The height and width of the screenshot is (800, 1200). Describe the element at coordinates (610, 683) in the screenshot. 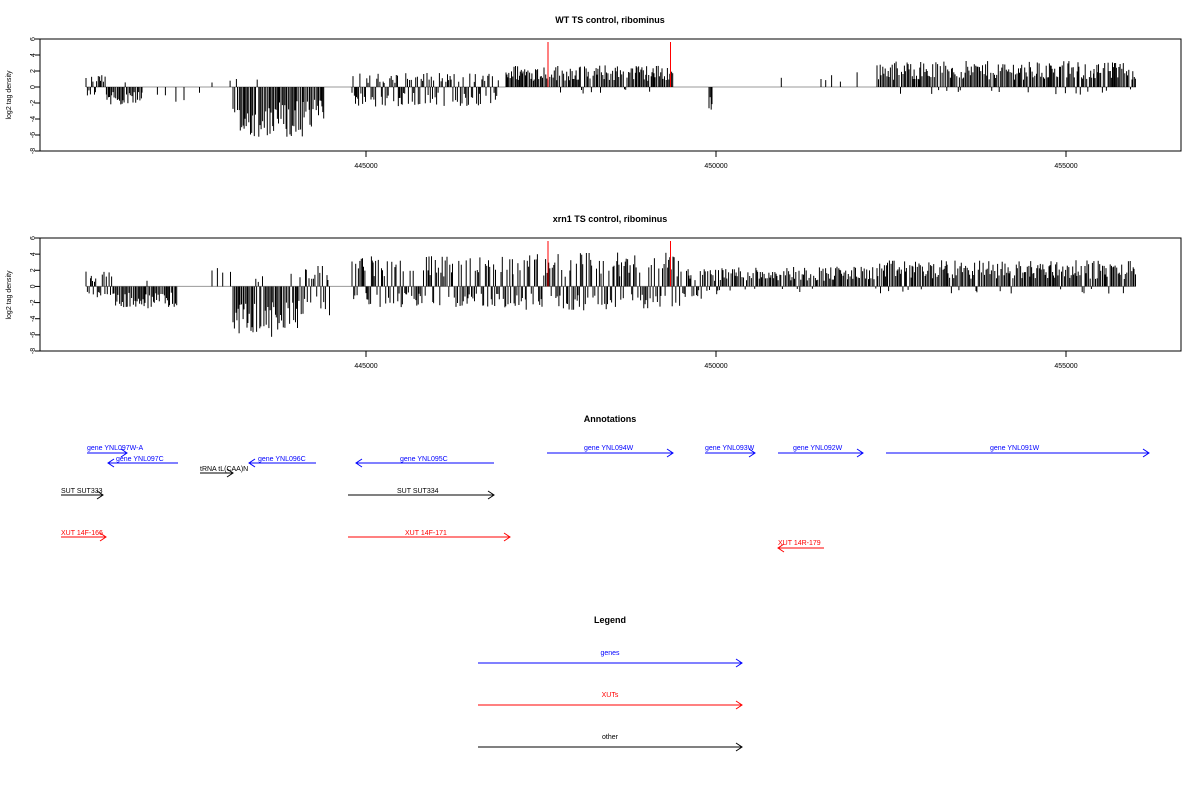

I see `legend: Legend genes XUTs other` at that location.